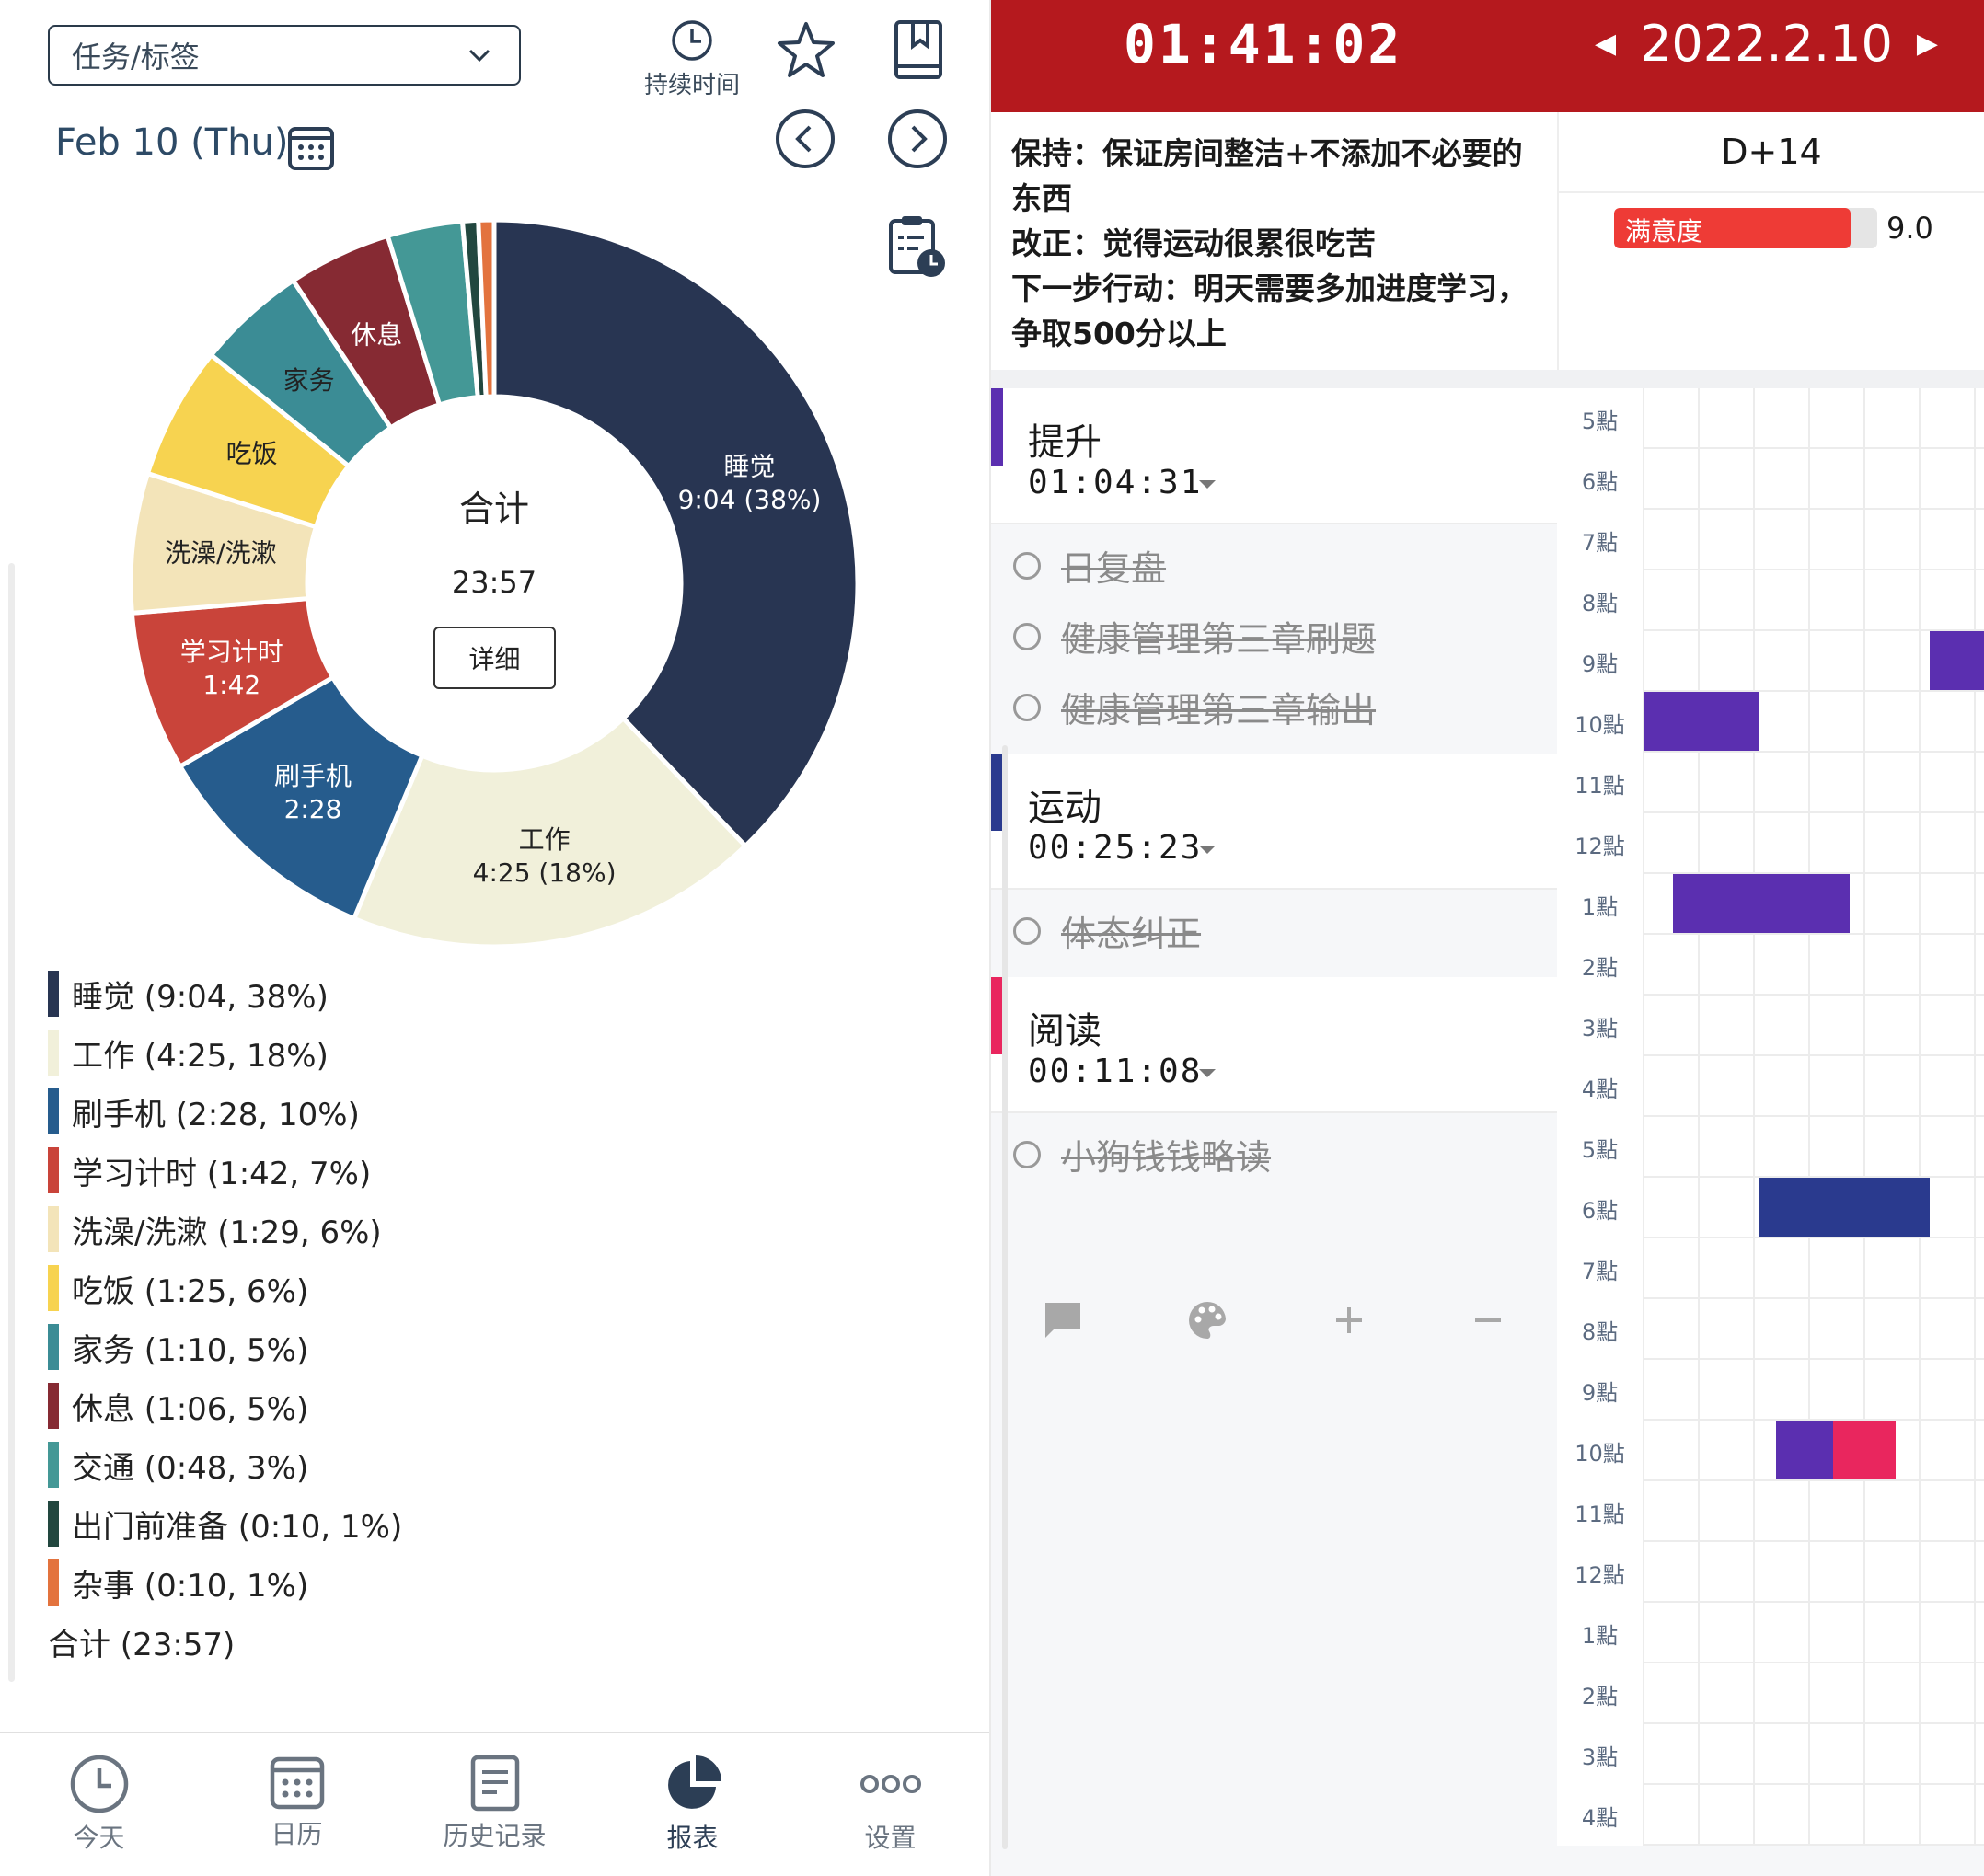 This screenshot has height=1876, width=1984. I want to click on triangle-left-icon: ◀, so click(1606, 44).